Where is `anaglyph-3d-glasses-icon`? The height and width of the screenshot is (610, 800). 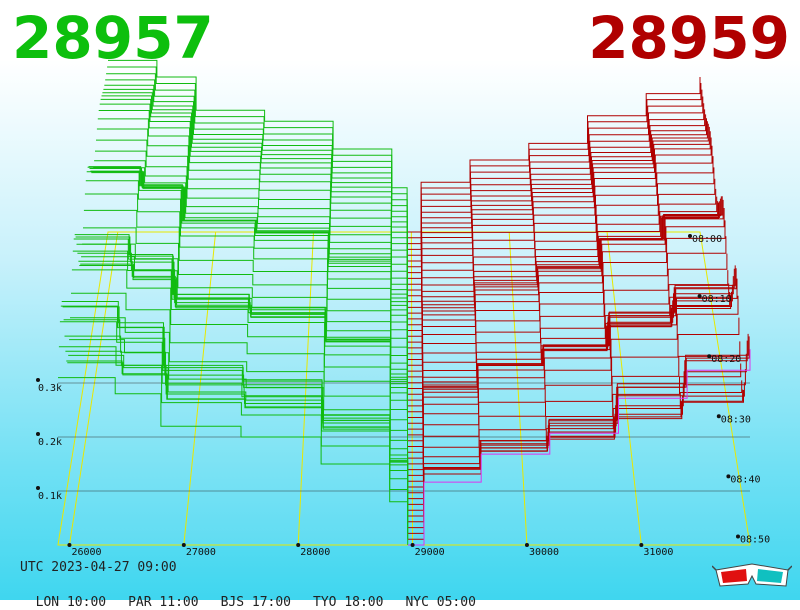 anaglyph-3d-glasses-icon is located at coordinates (752, 575).